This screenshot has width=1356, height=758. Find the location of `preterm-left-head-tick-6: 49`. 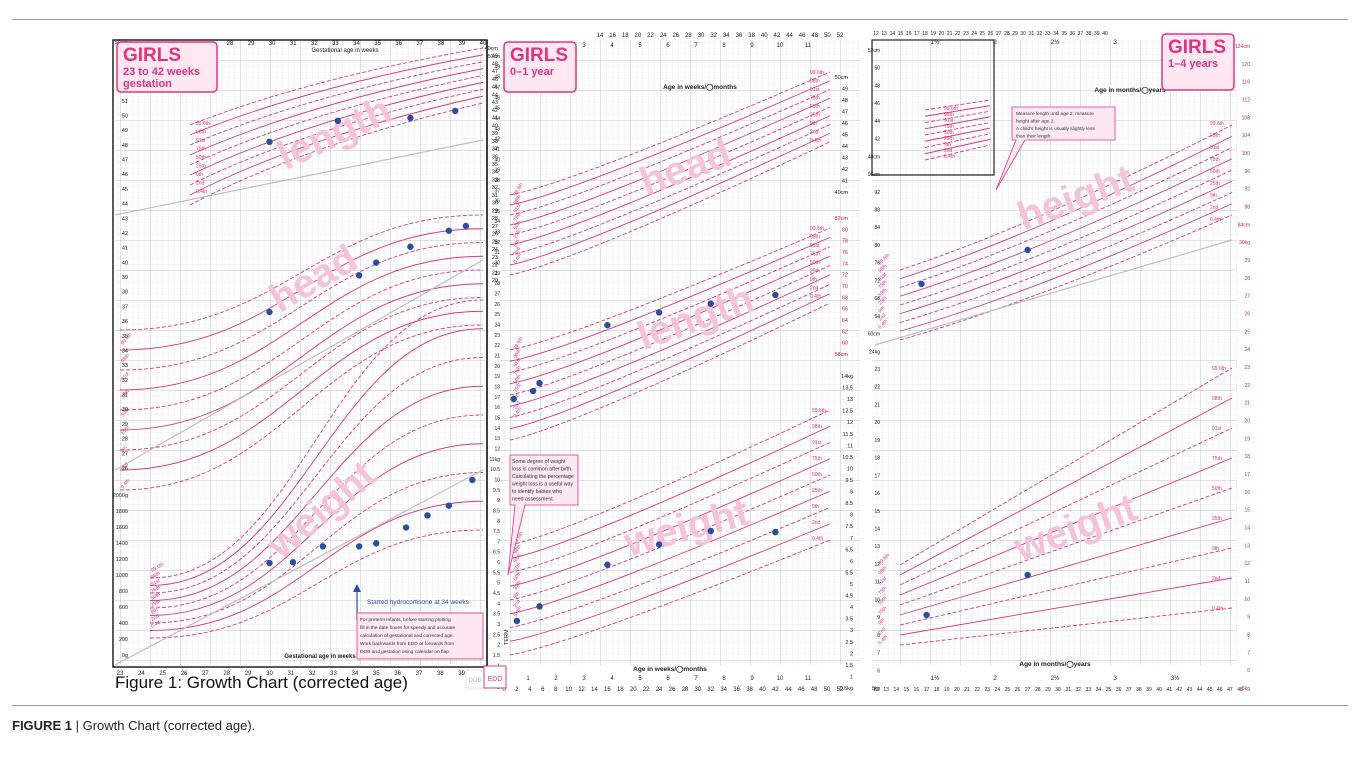

preterm-left-head-tick-6: 49 is located at coordinates (125, 131).